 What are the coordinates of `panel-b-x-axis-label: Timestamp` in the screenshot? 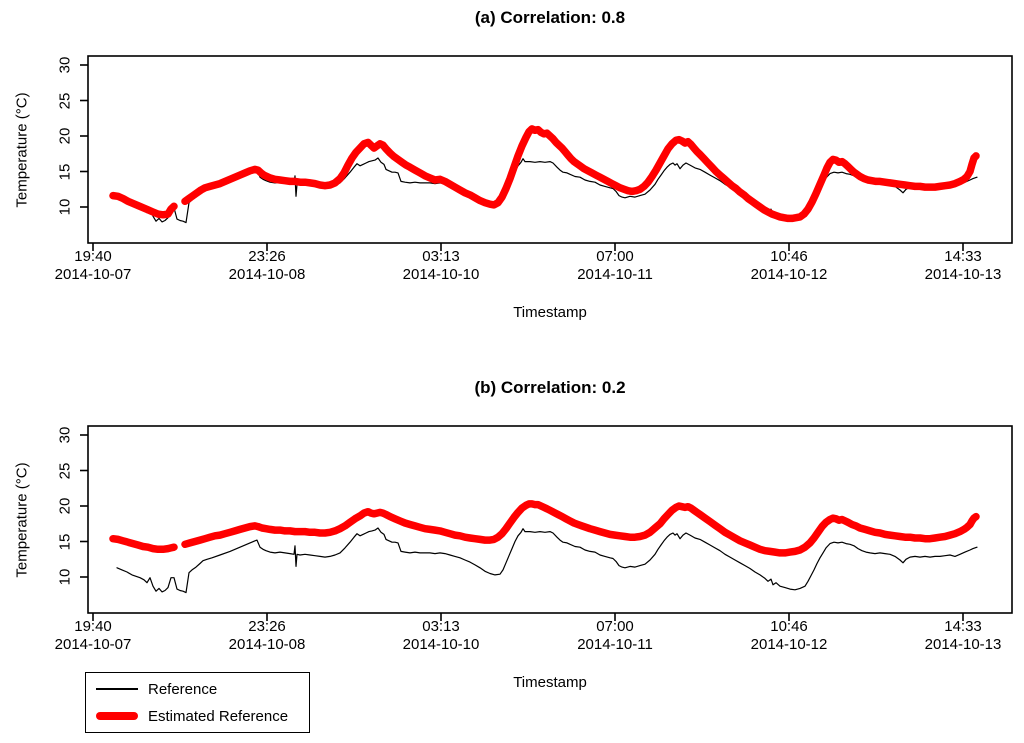 It's located at (550, 682).